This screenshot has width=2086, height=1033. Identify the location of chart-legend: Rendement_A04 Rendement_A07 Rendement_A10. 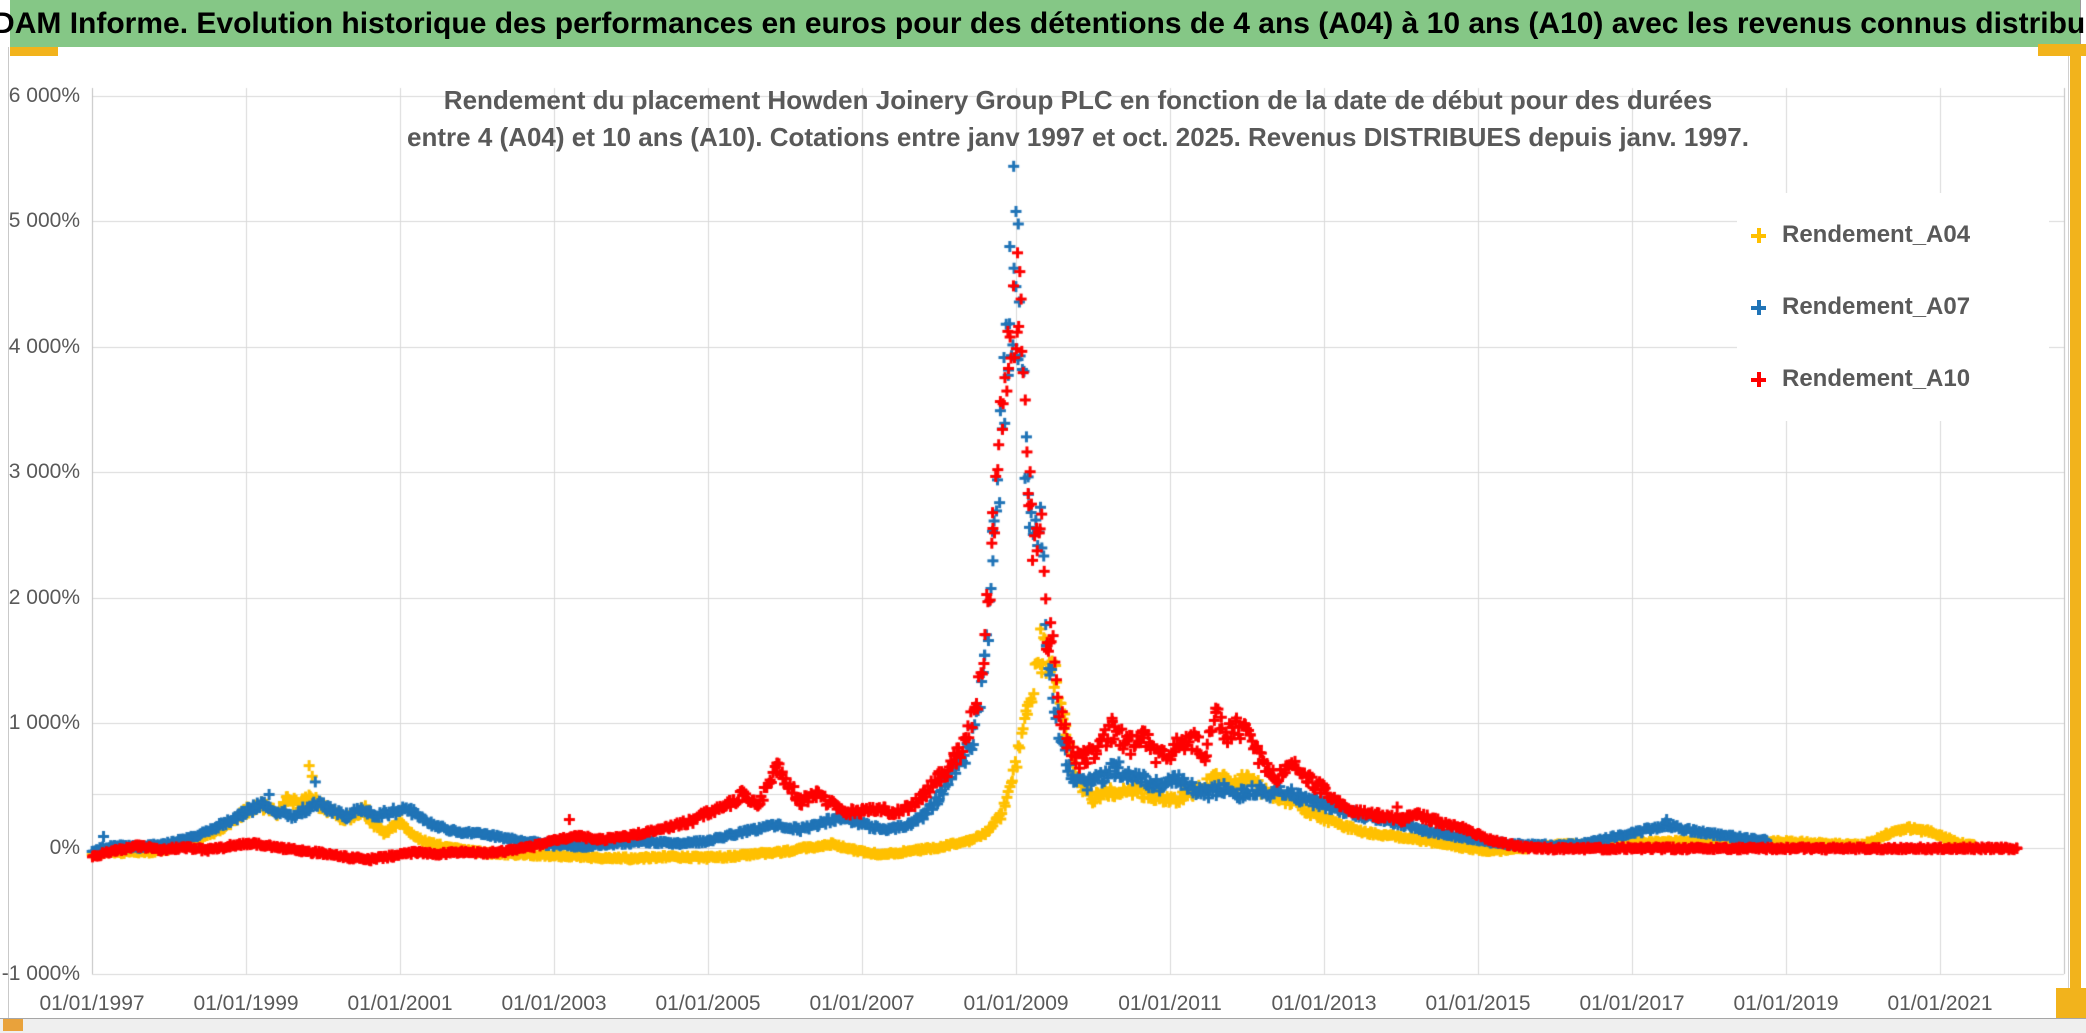
(1893, 307).